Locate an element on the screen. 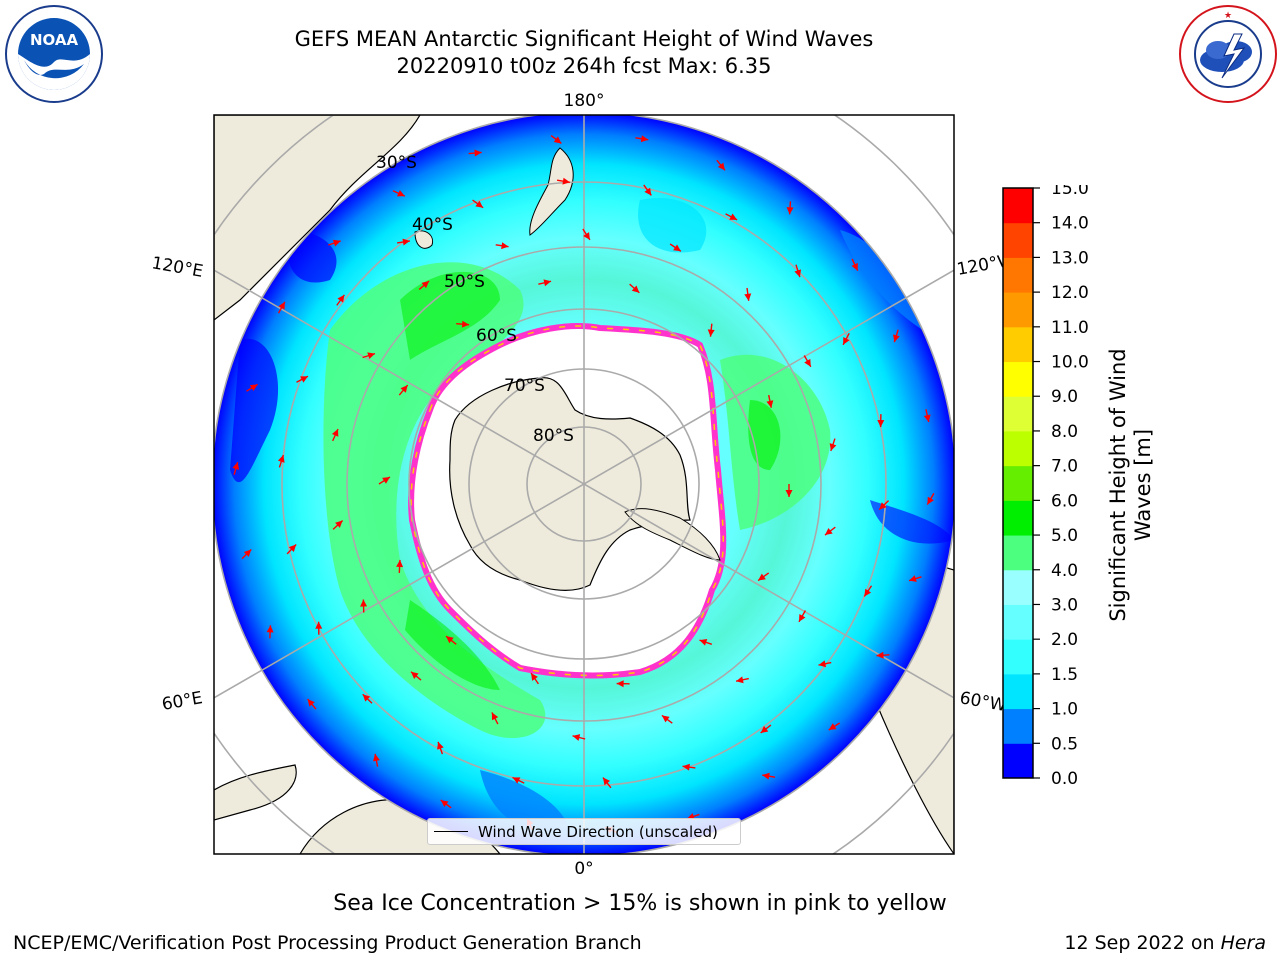 This screenshot has height=960, width=1280. madagascar-land is located at coordinates (255, 792).